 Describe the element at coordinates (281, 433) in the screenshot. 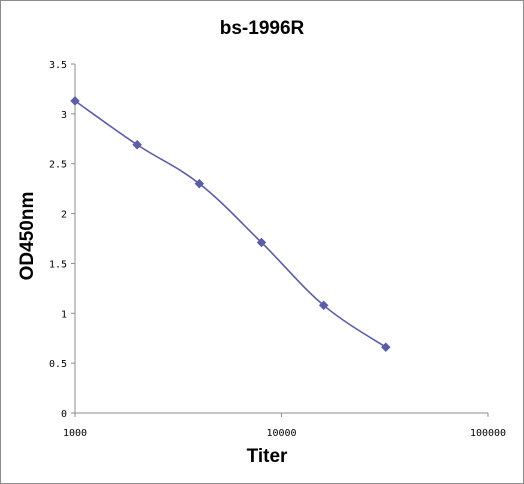

I see `x-tick-label: 10000` at that location.